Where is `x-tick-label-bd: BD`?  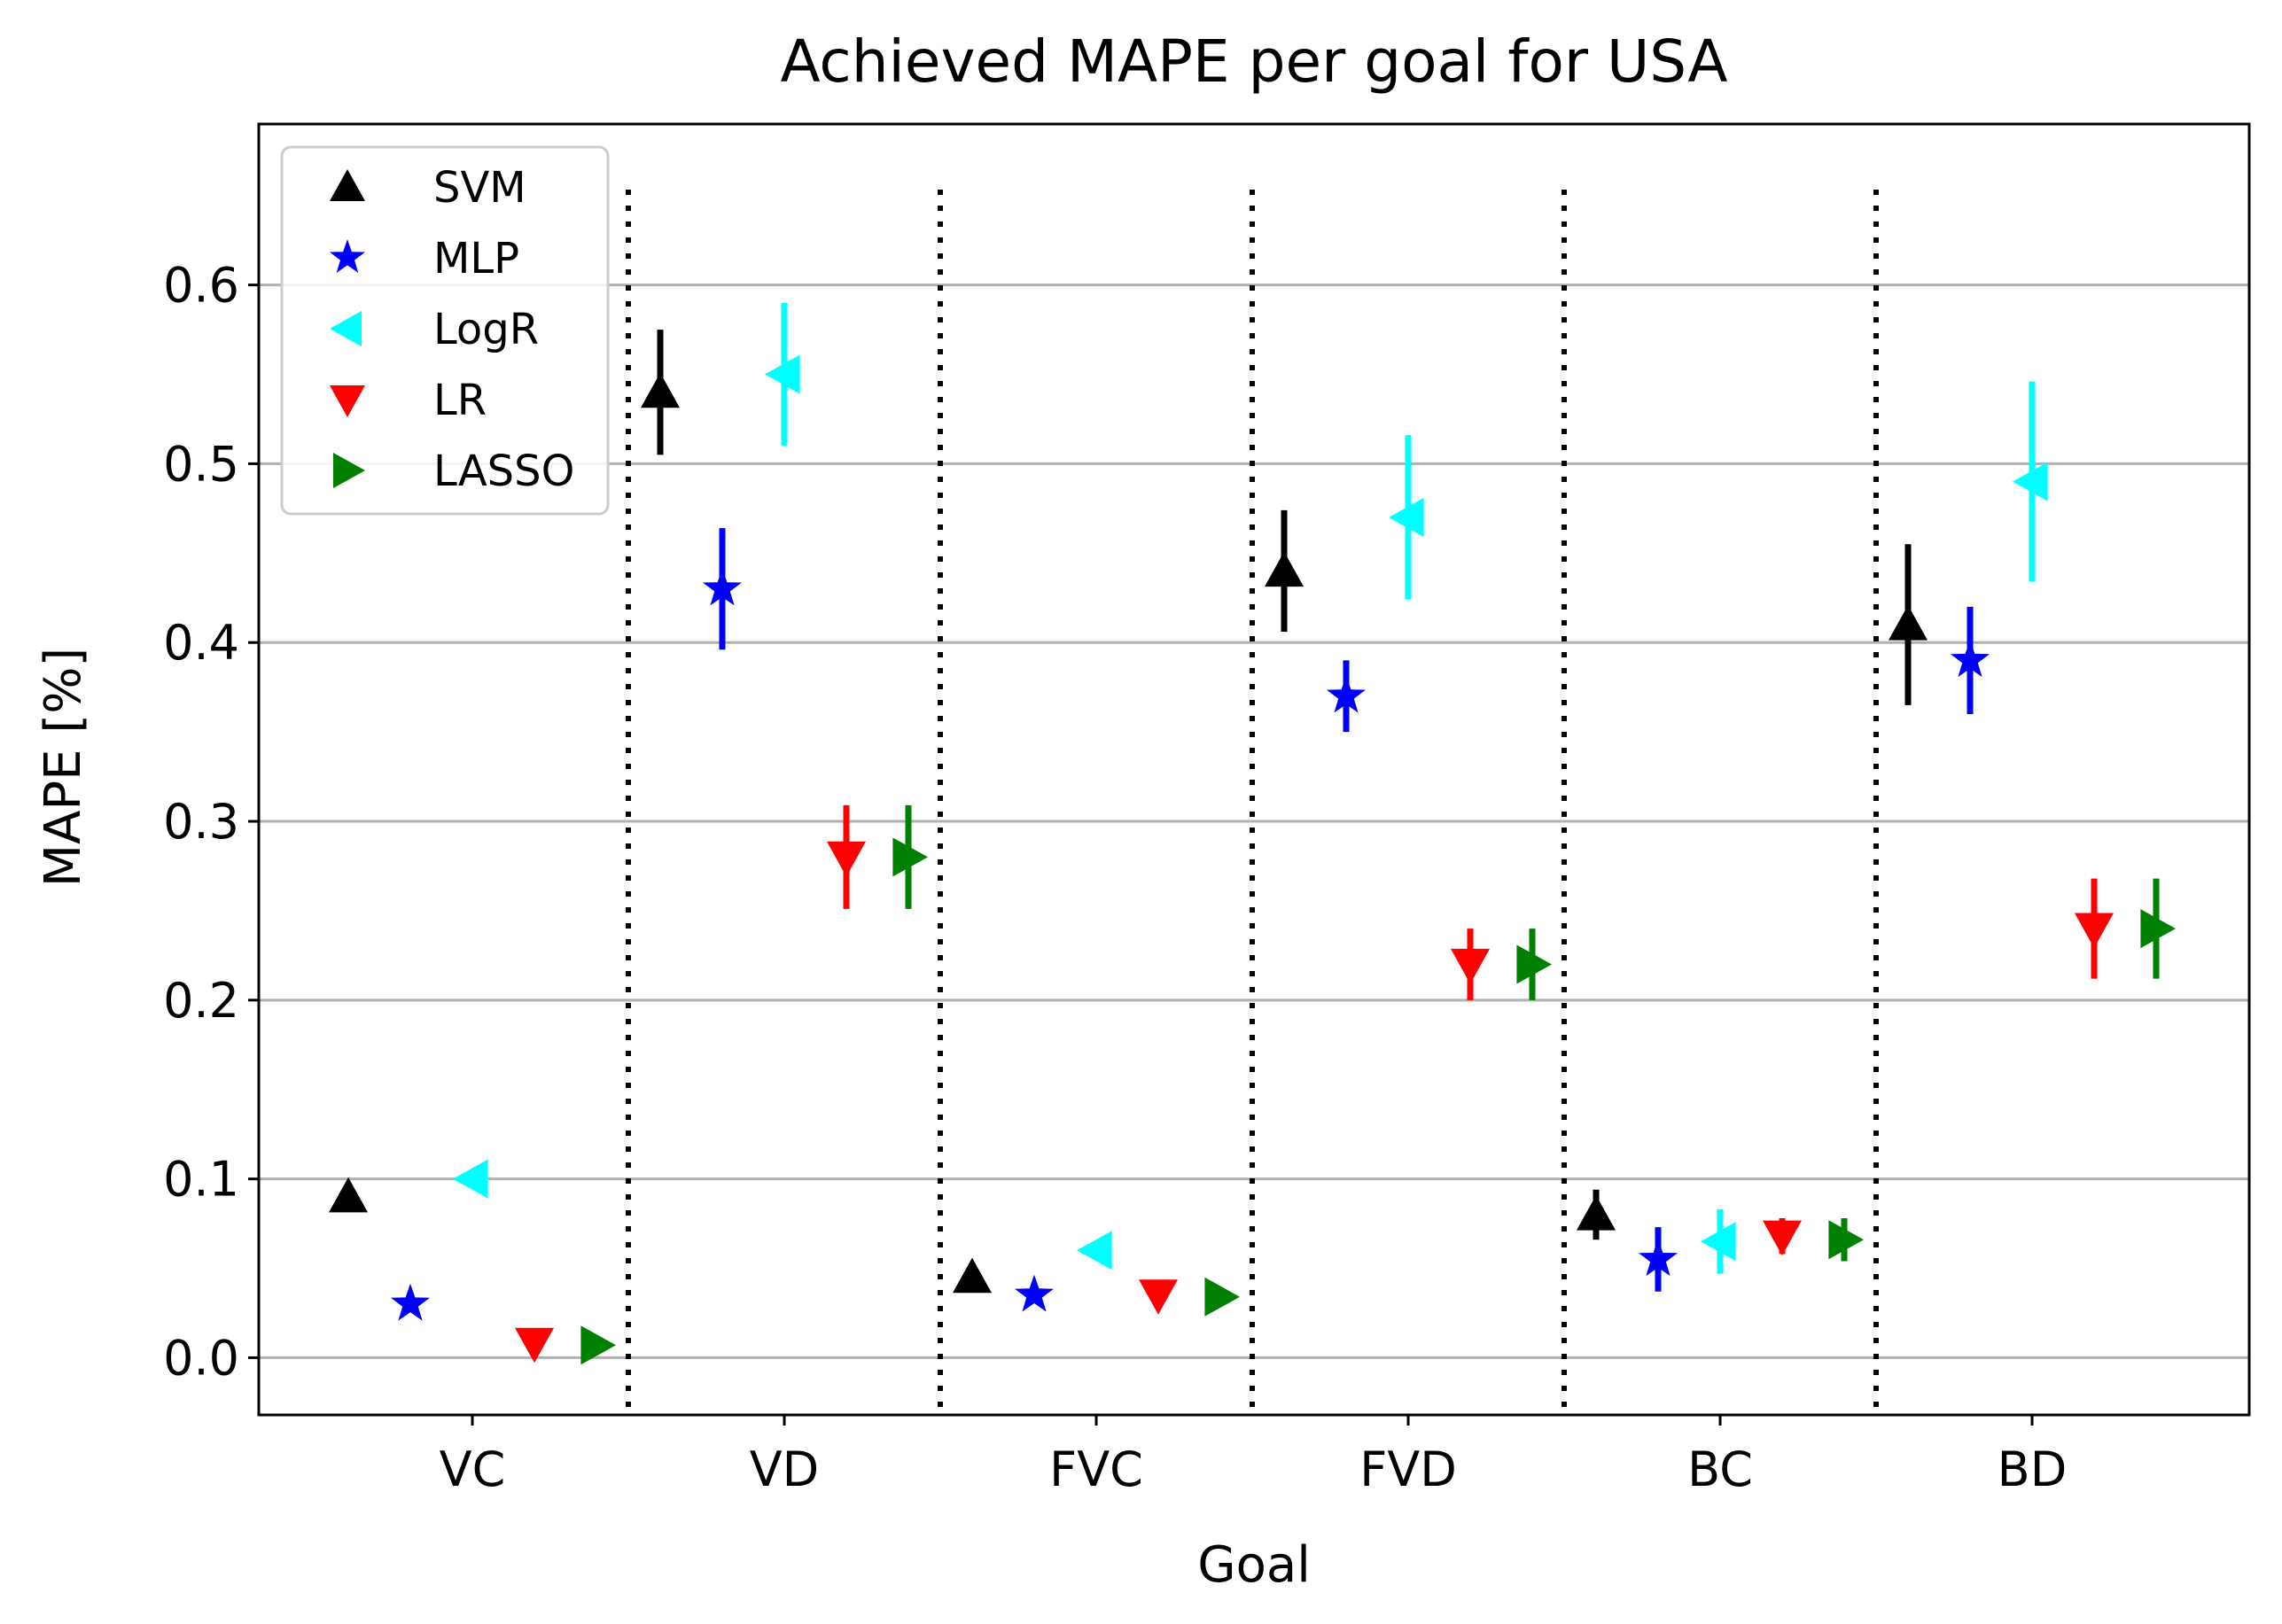 x-tick-label-bd: BD is located at coordinates (2033, 1469).